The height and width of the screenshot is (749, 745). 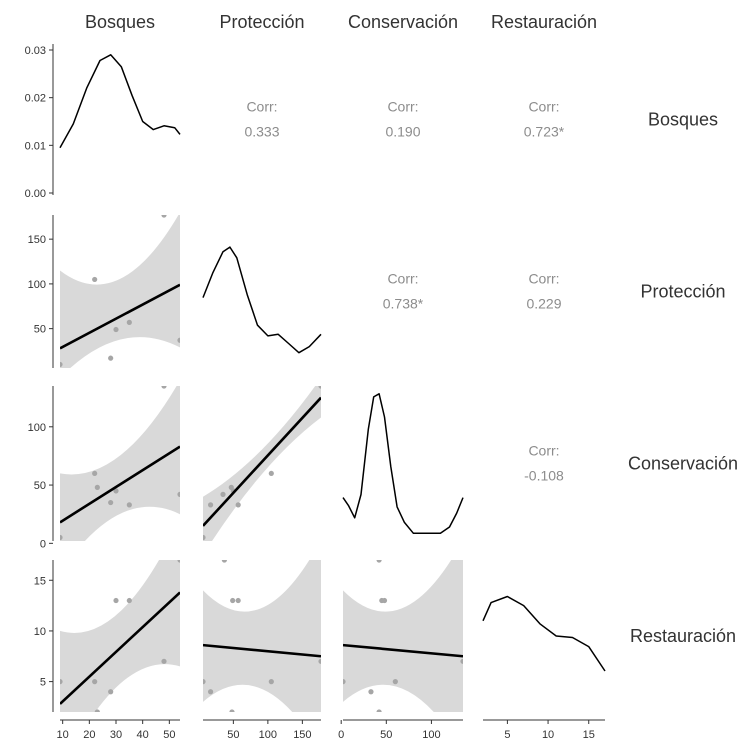 I want to click on panel-conservacion-vs-bosques, so click(x=120, y=463).